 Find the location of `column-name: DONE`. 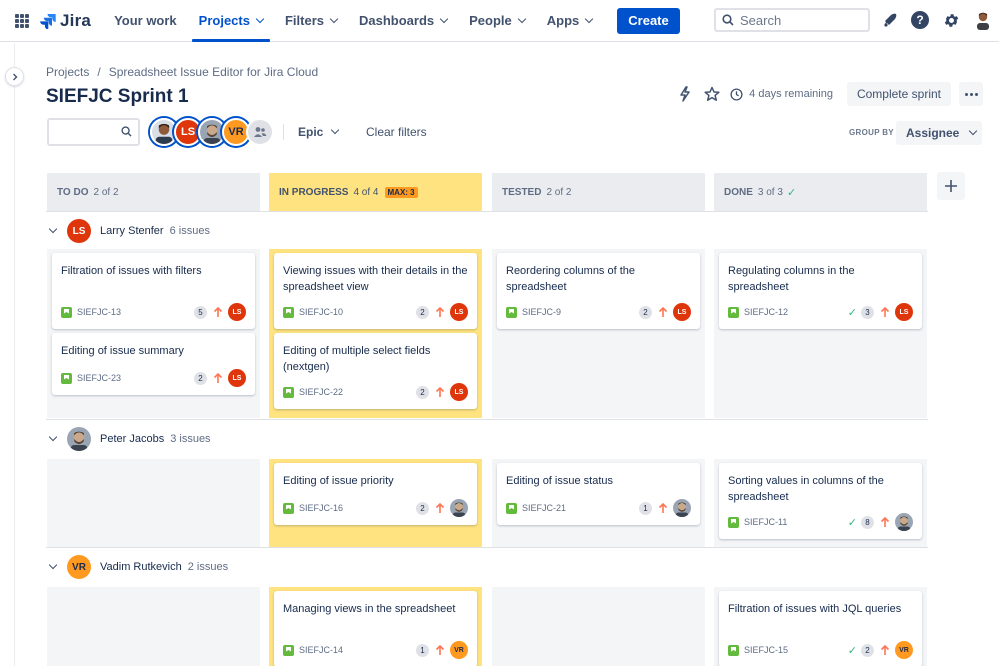

column-name: DONE is located at coordinates (738, 192).